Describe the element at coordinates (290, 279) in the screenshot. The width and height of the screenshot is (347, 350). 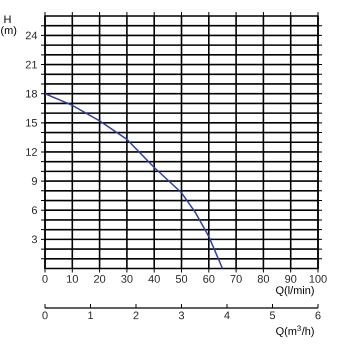
I see `x-tick-label: 90` at that location.